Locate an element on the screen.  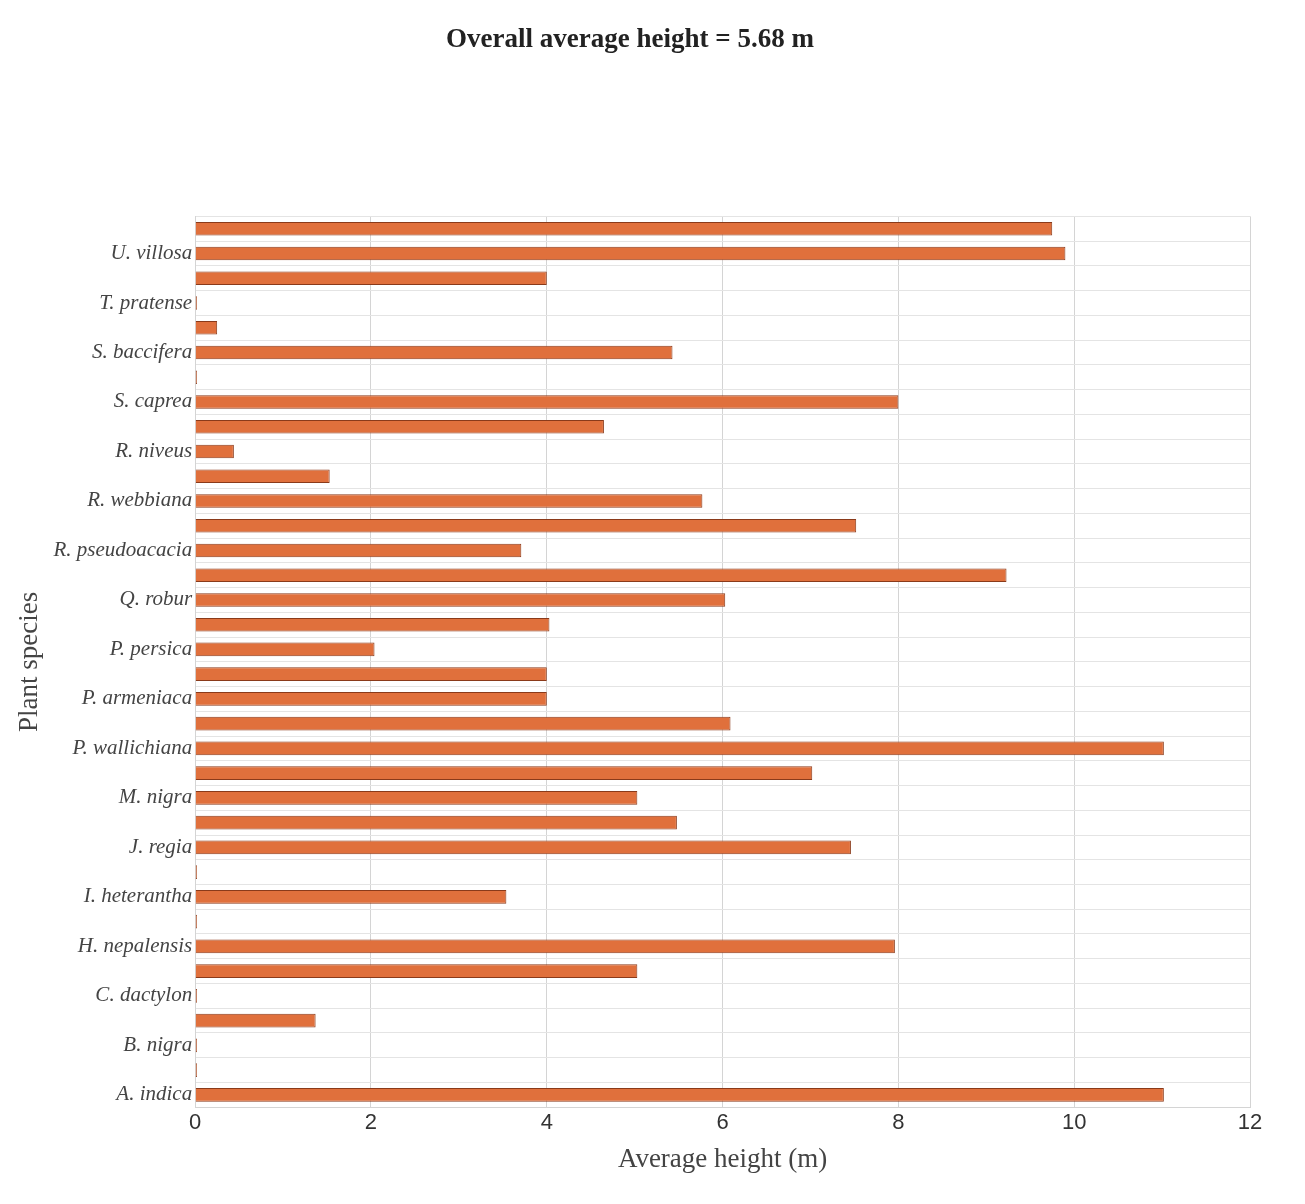
y-tick-label: C. dactylon is located at coordinates (144, 994).